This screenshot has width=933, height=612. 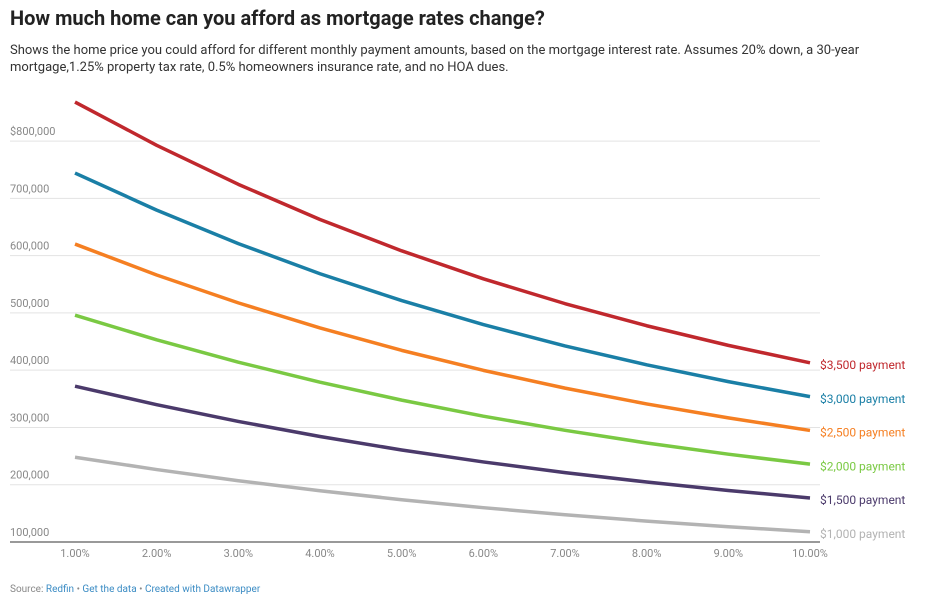 I want to click on x-tick-label: 5.00%, so click(x=402, y=553).